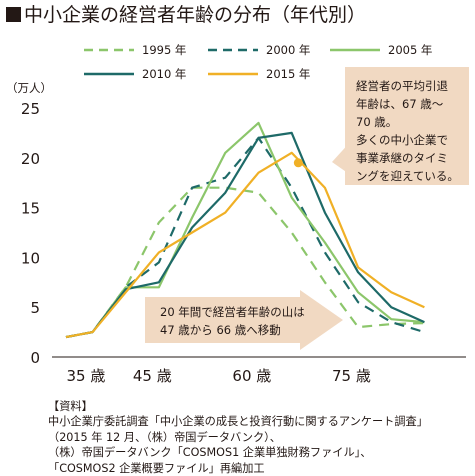 The width and height of the screenshot is (475, 476). What do you see at coordinates (400, 104) in the screenshot?
I see `callout-line-2: 年齢は、67 歳～` at bounding box center [400, 104].